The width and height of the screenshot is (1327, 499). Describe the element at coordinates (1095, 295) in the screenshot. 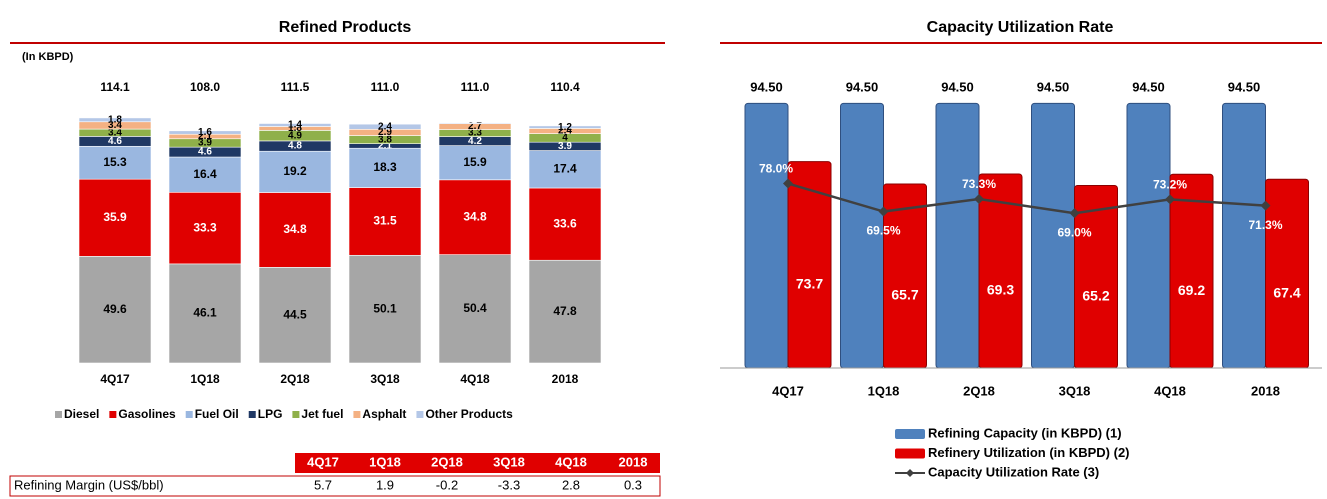

I see `data-label: 65.2` at that location.